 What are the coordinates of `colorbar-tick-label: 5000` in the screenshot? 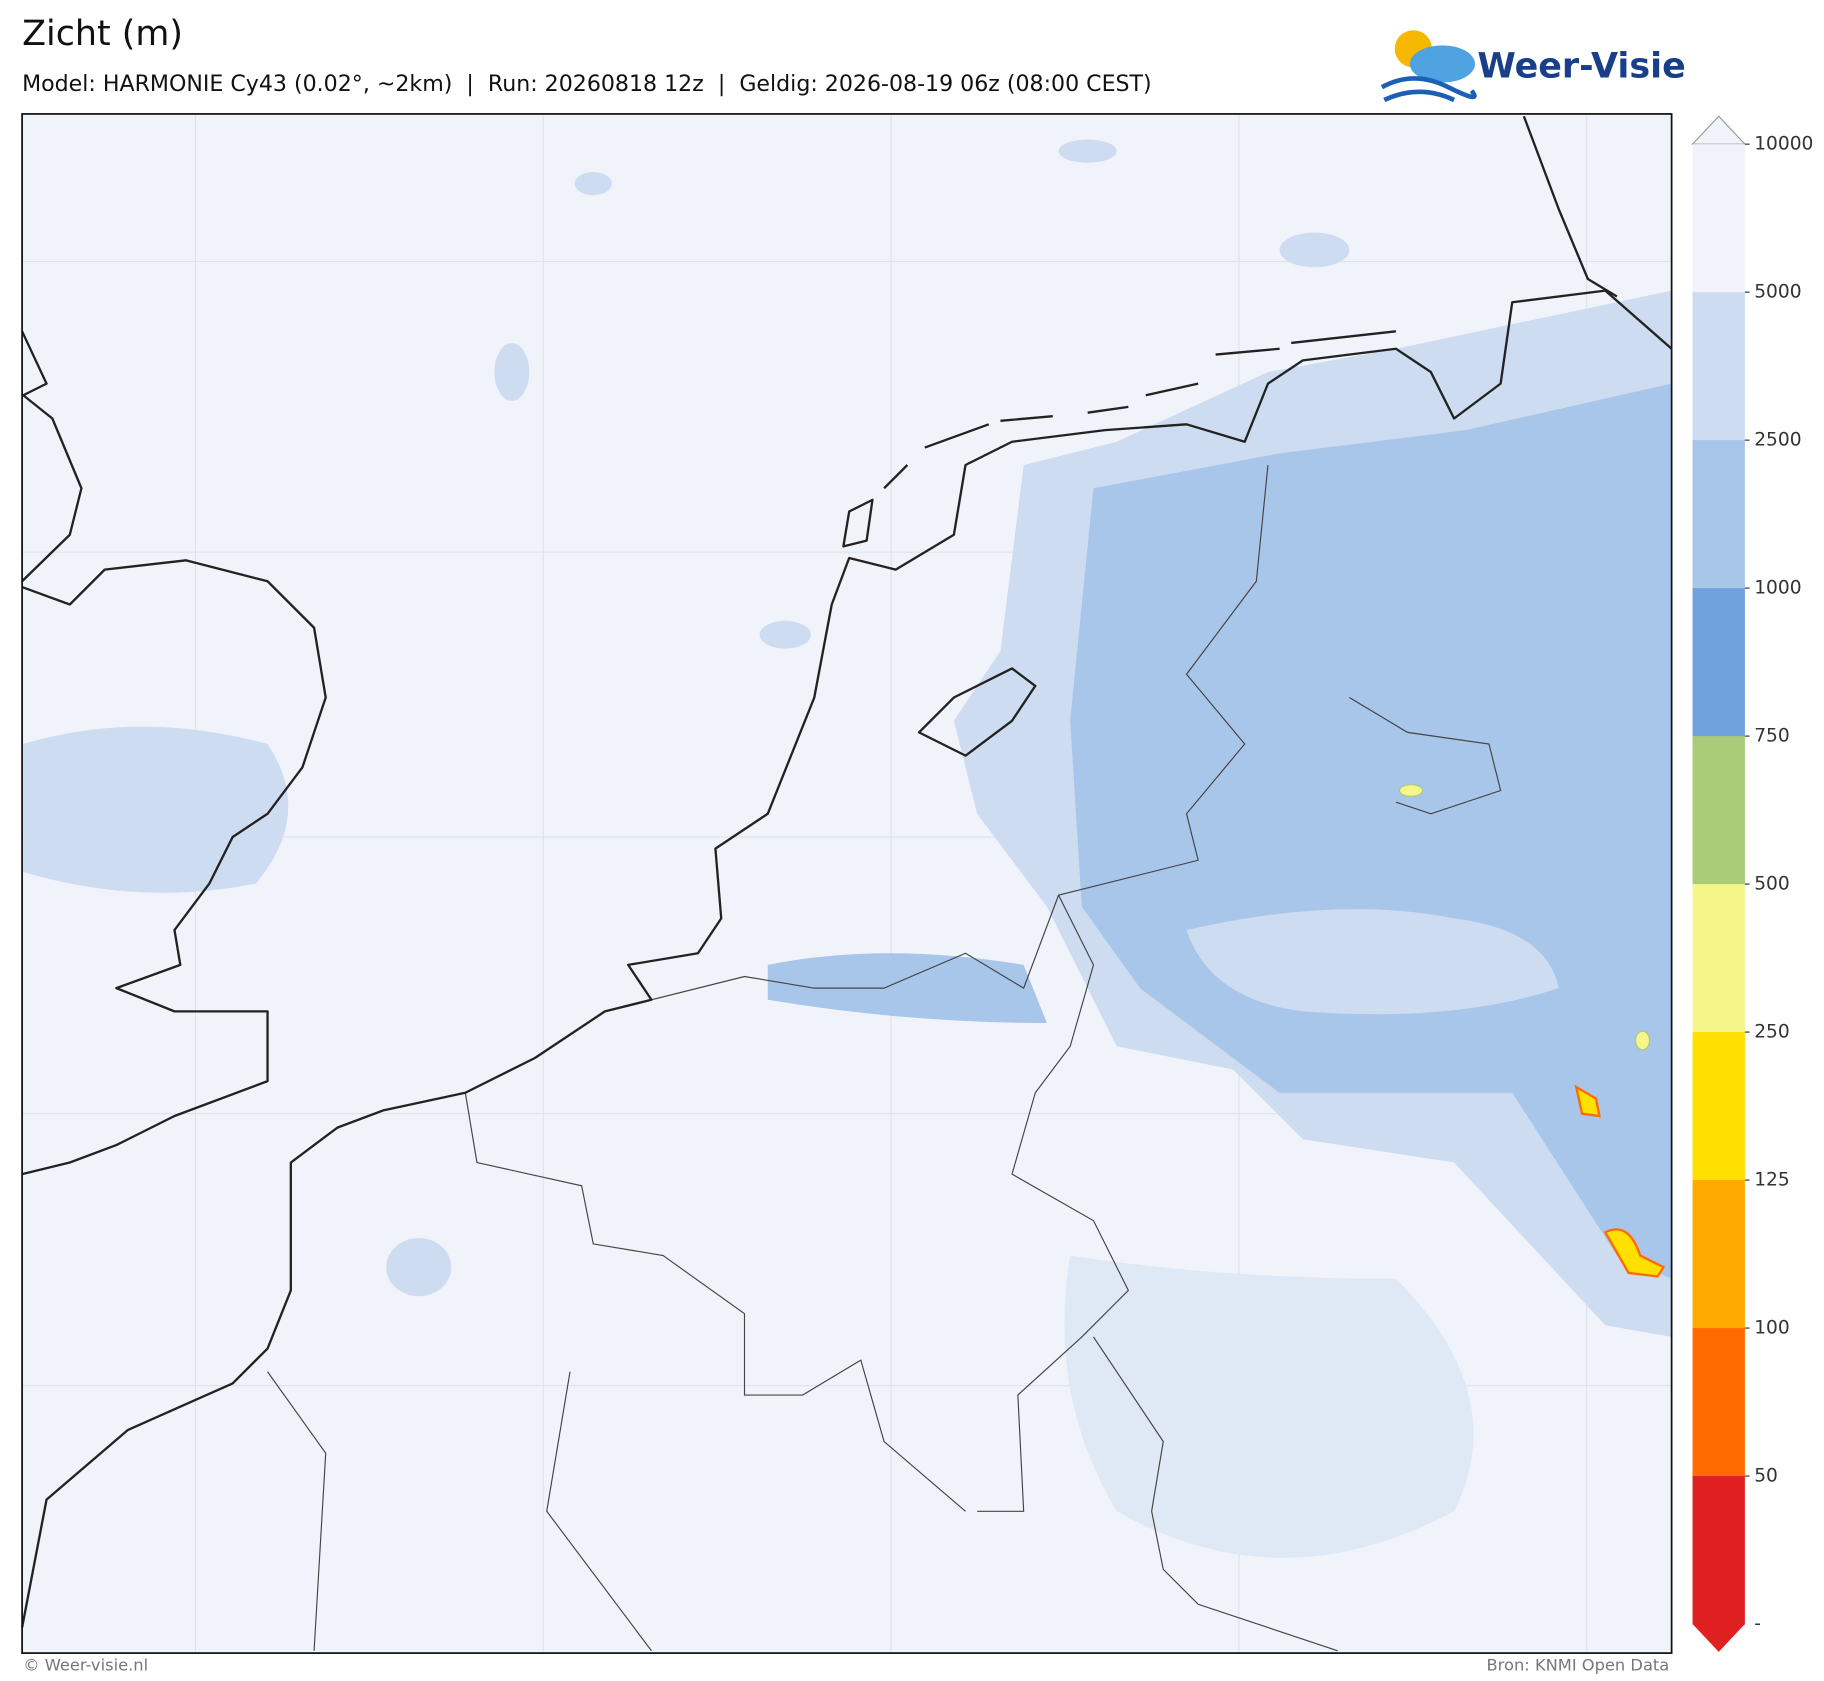 It's located at (1777, 292).